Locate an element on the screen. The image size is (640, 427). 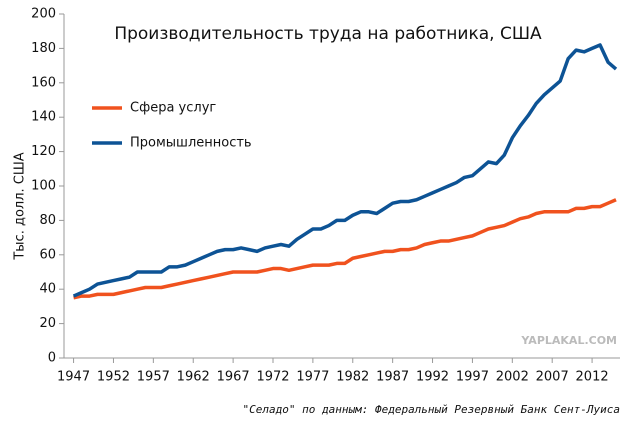
y-tick-label: 100 is located at coordinates (43, 186).